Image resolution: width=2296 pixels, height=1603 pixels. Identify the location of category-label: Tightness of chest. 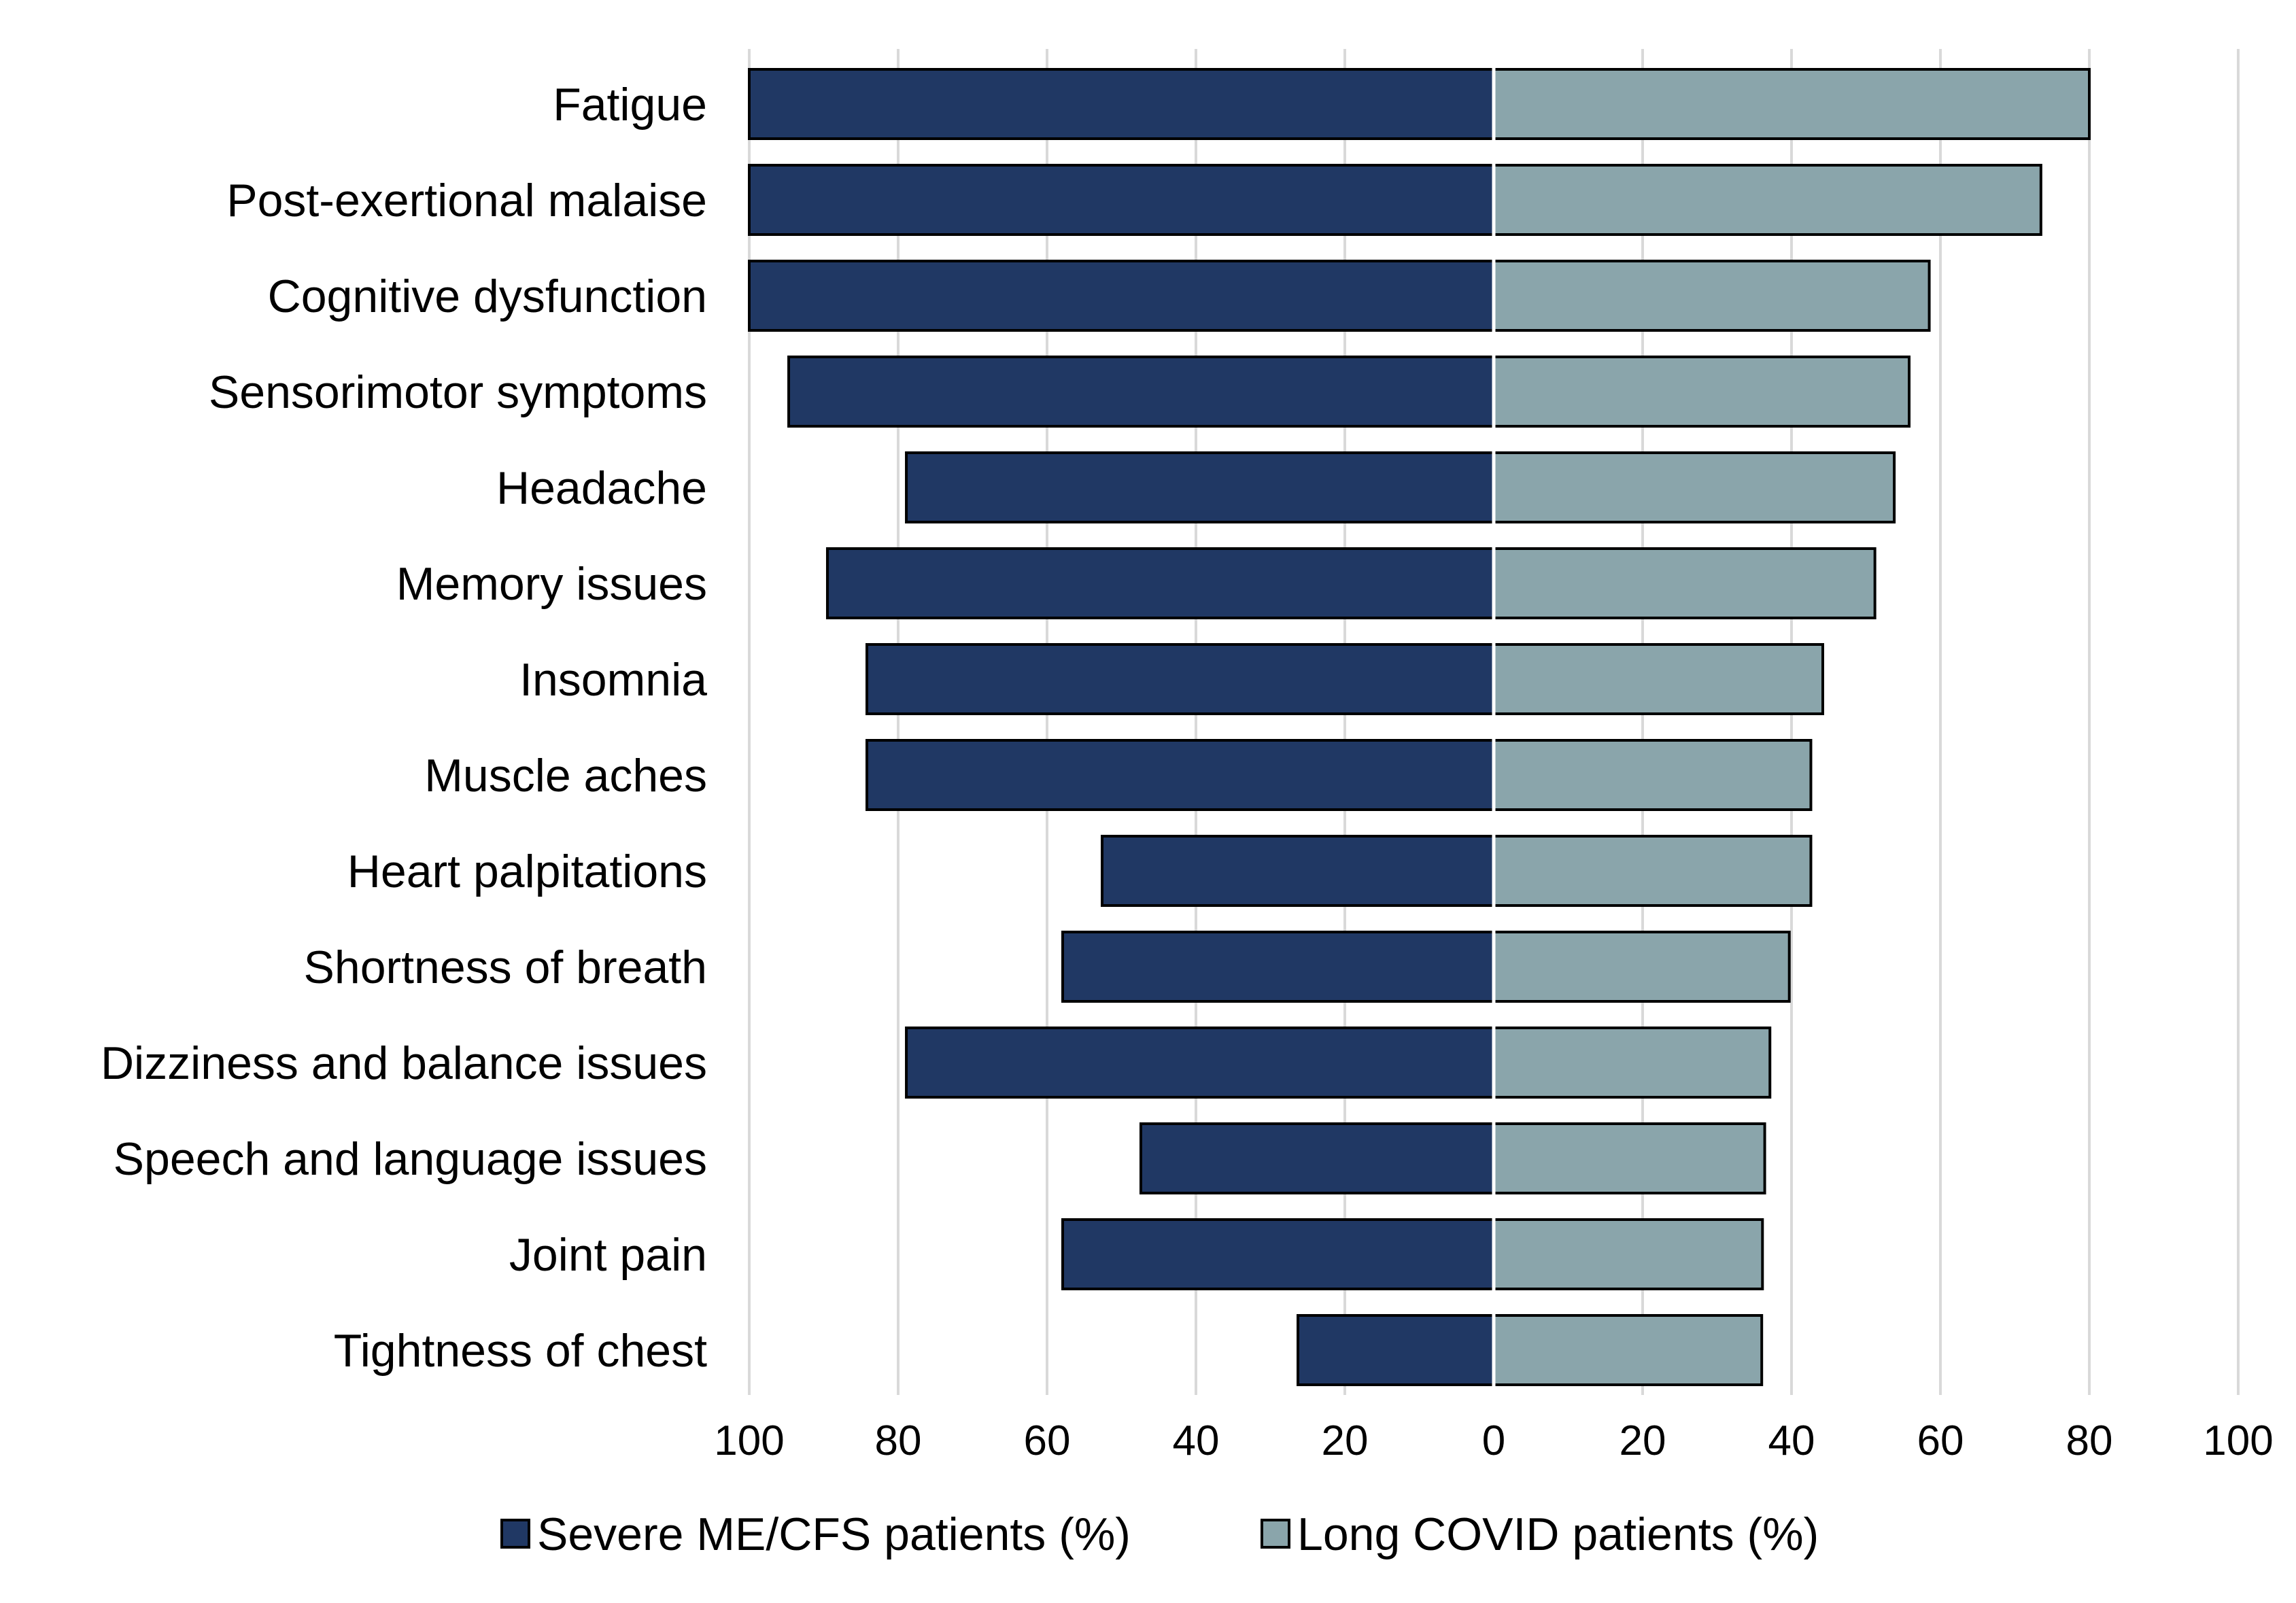
(520, 1351).